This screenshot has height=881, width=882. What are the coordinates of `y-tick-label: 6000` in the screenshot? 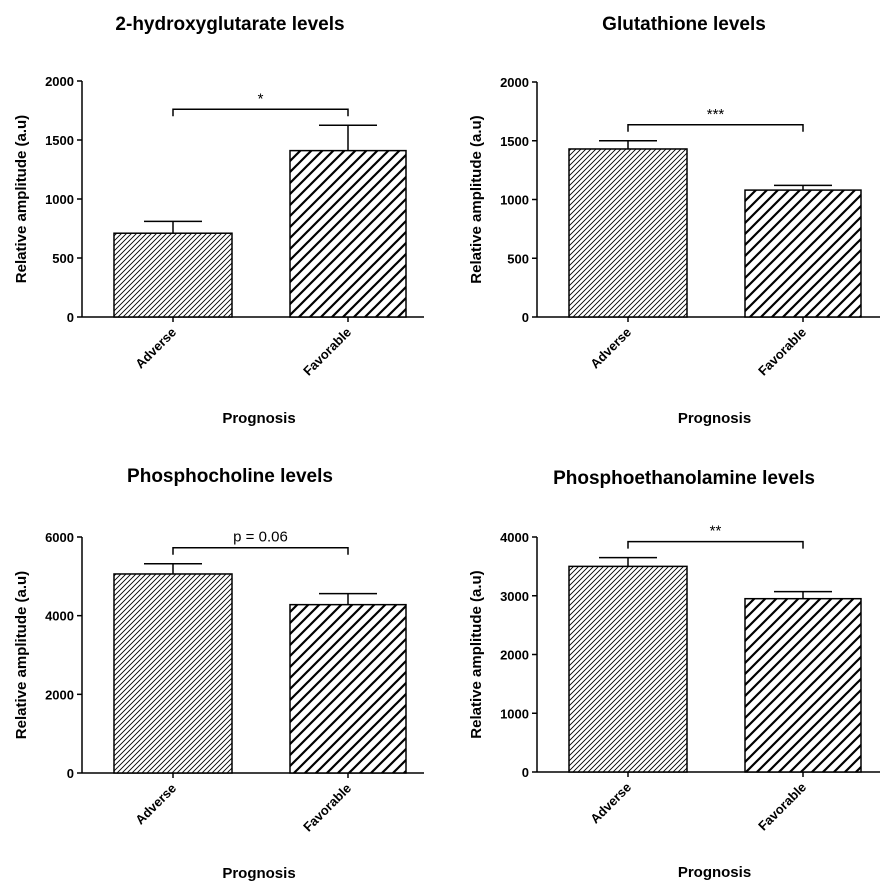 It's located at (59, 537).